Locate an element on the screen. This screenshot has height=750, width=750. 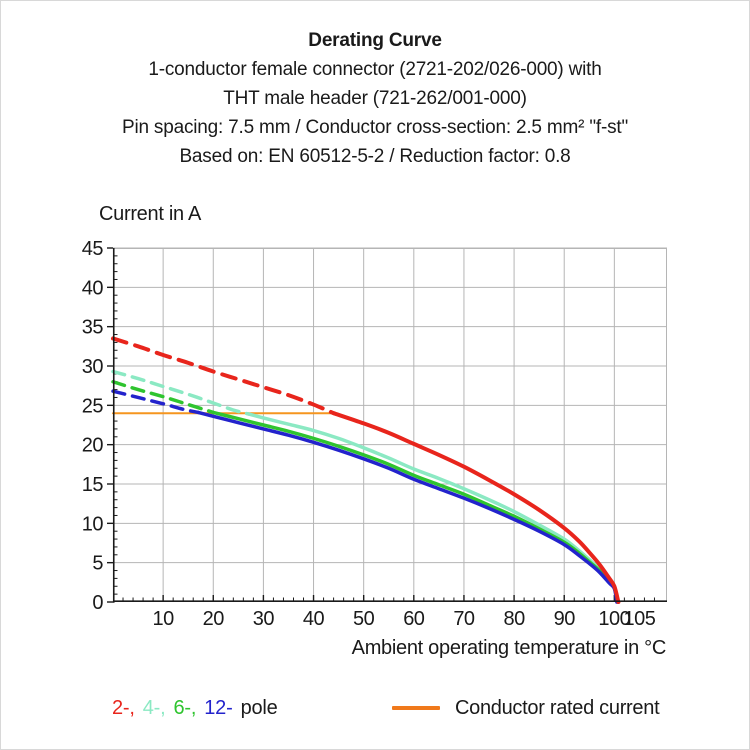
x-tick-label-20: 20 is located at coordinates (214, 619).